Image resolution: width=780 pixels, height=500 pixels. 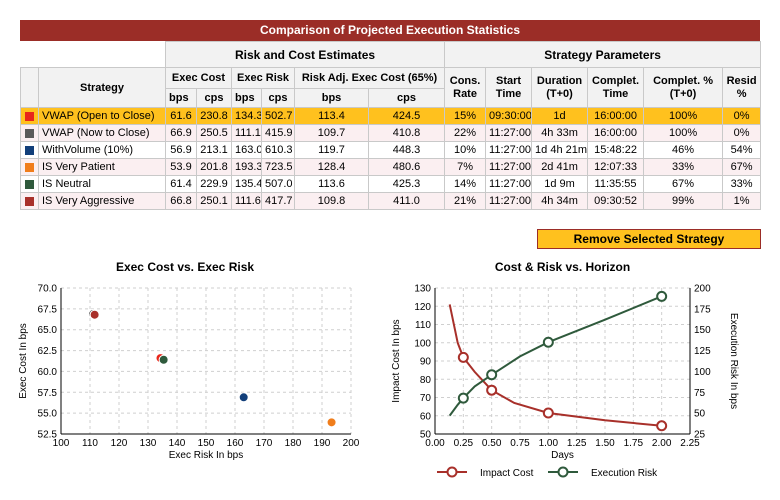 I want to click on header-exec-cost: Exec Cost, so click(x=198, y=78).